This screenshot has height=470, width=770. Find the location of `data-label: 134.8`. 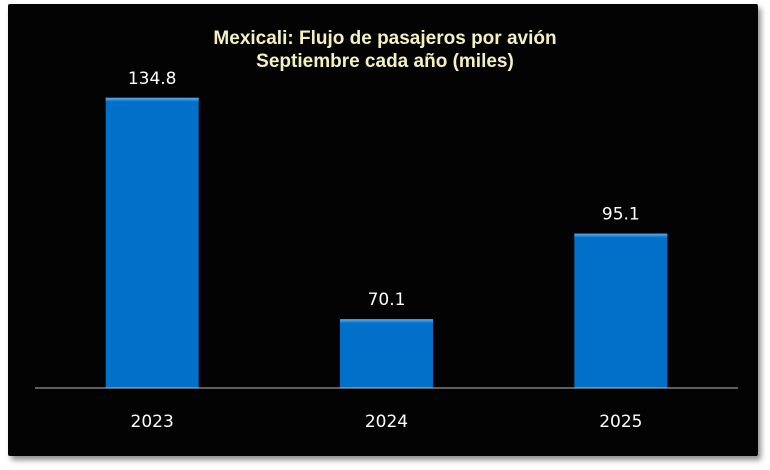

data-label: 134.8 is located at coordinates (152, 79).